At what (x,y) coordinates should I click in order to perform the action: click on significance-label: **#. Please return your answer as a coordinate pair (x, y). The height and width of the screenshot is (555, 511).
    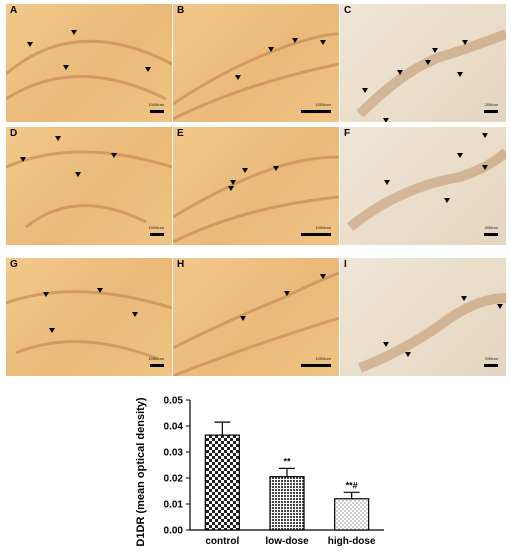
    Looking at the image, I should click on (352, 485).